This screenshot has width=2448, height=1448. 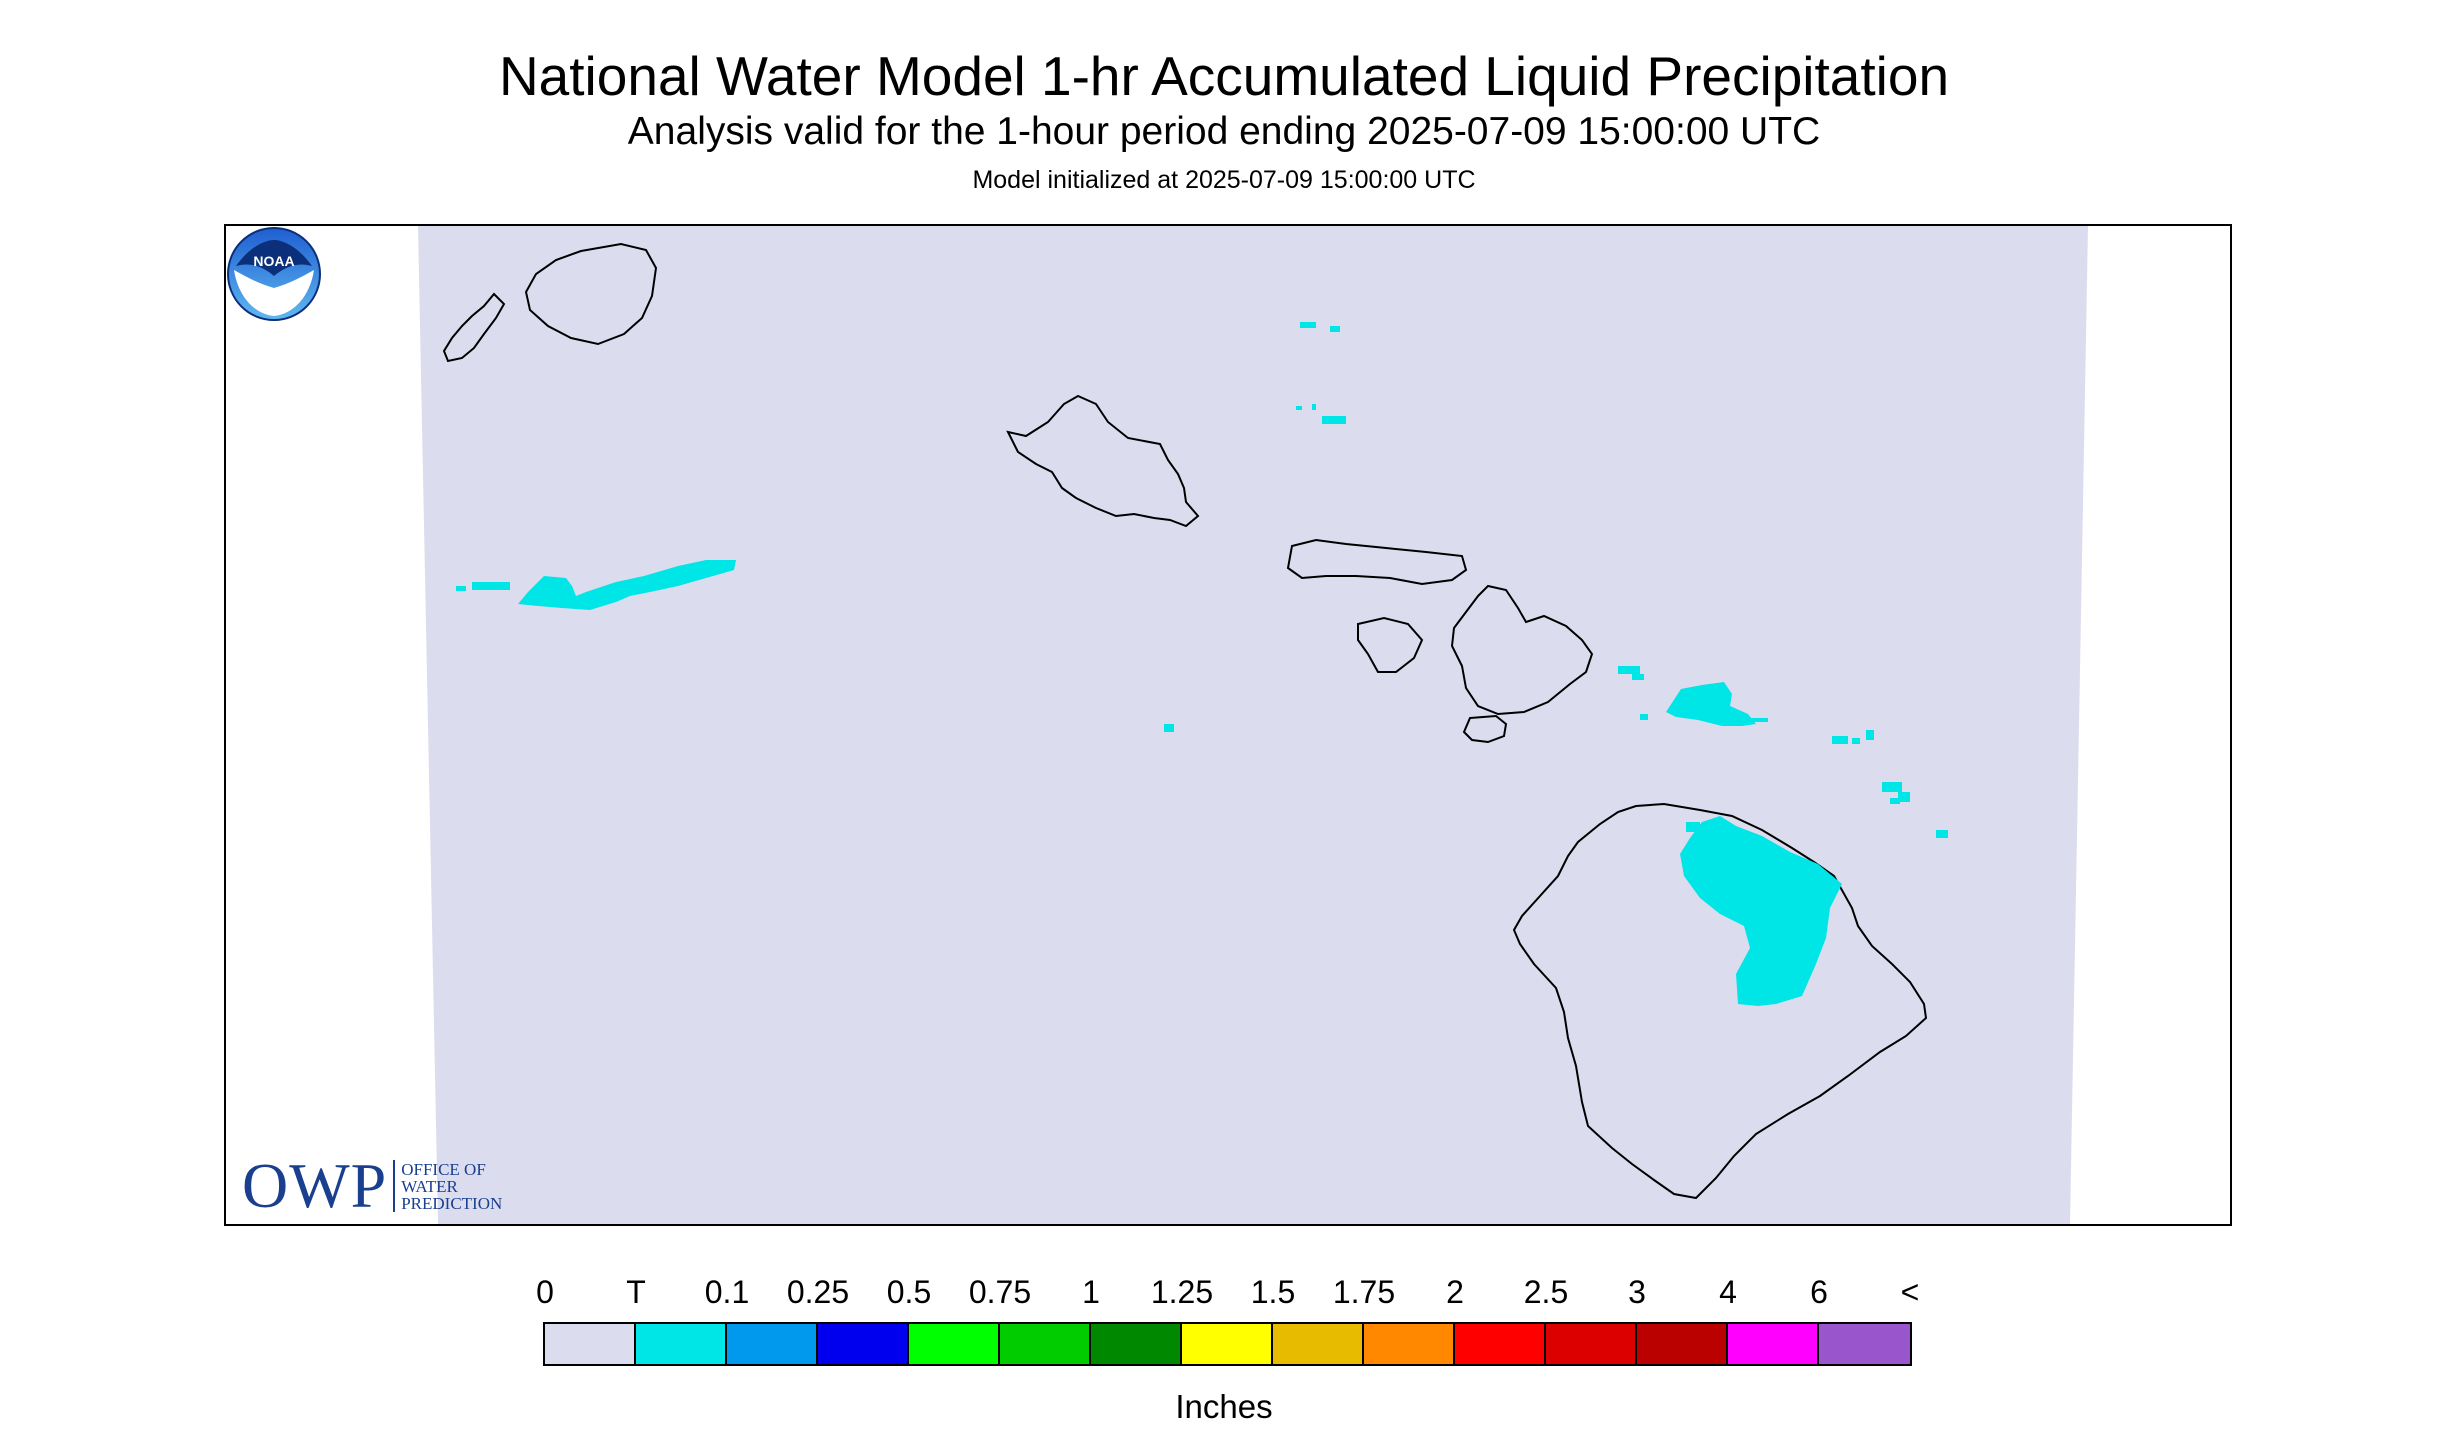 I want to click on owp-logo-subtext: OFFICE OF WATER PREDICTION, so click(x=451, y=1186).